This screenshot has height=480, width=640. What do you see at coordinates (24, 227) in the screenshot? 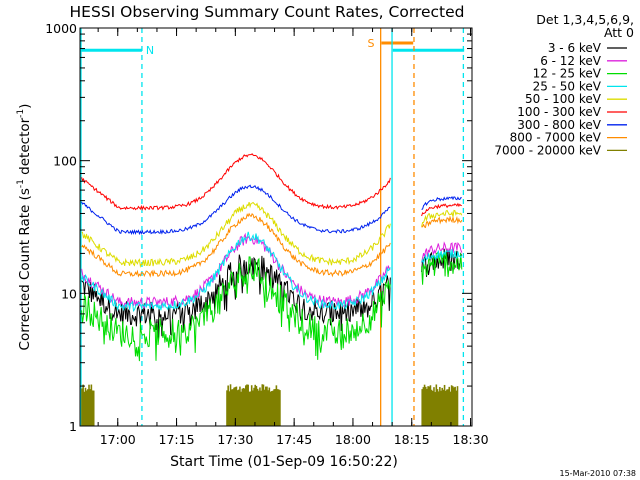
I see `y-axis-label: Corrected Count Rate (s-1 detector-1)` at bounding box center [24, 227].